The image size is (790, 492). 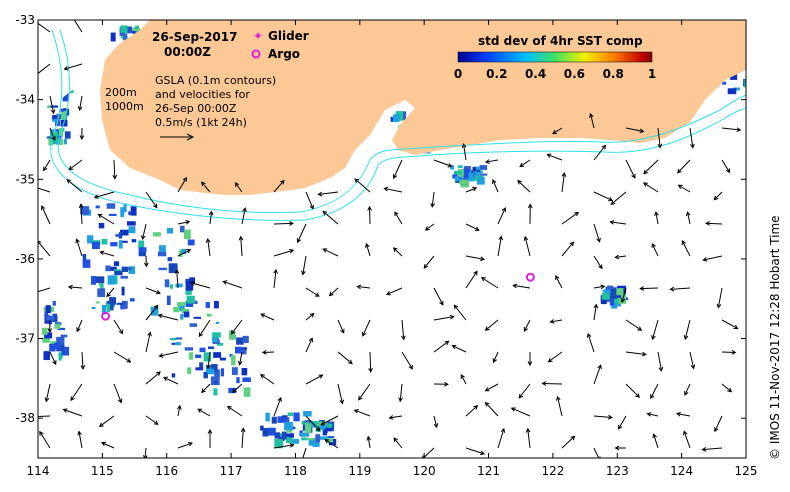 What do you see at coordinates (25, 339) in the screenshot?
I see `y-tick-label: -37` at bounding box center [25, 339].